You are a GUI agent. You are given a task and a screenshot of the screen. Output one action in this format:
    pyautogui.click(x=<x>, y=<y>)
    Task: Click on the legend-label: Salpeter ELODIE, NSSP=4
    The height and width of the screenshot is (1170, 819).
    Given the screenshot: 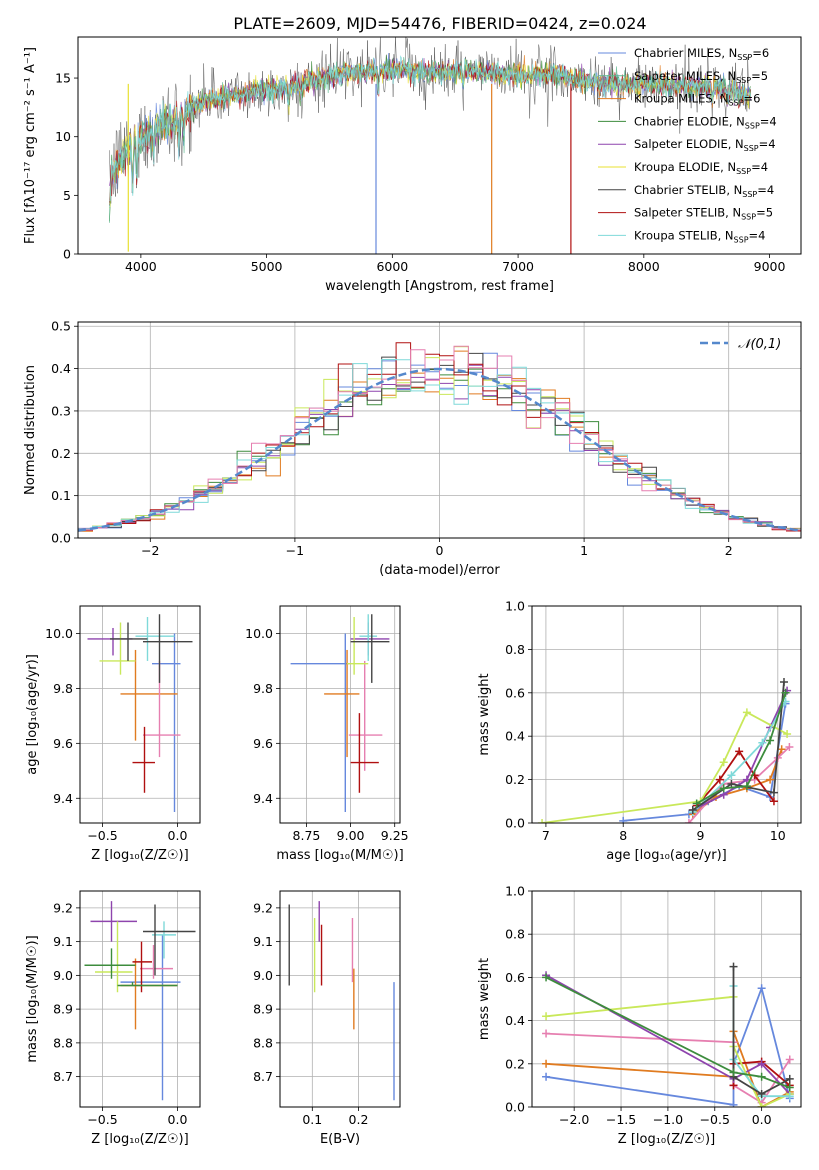 What is the action you would take?
    pyautogui.click(x=705, y=145)
    